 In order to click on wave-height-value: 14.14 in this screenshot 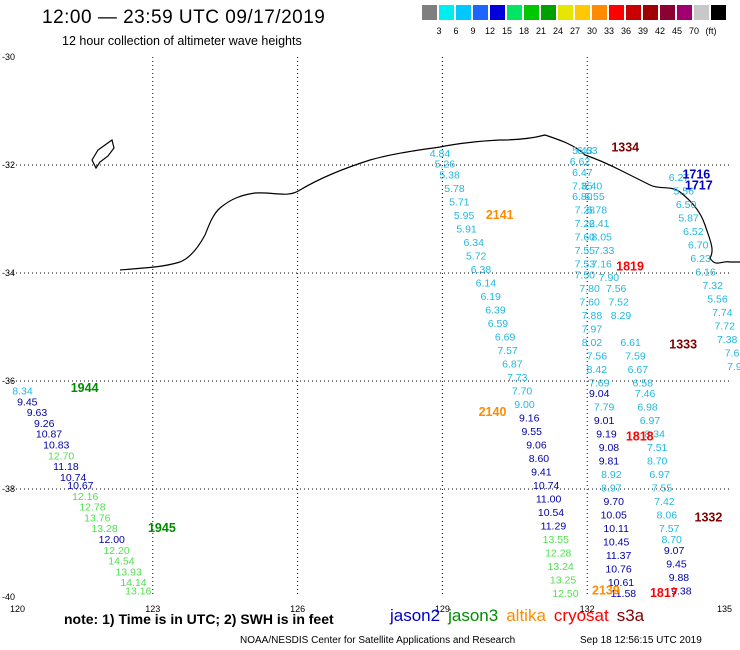, I will do `click(133, 583)`.